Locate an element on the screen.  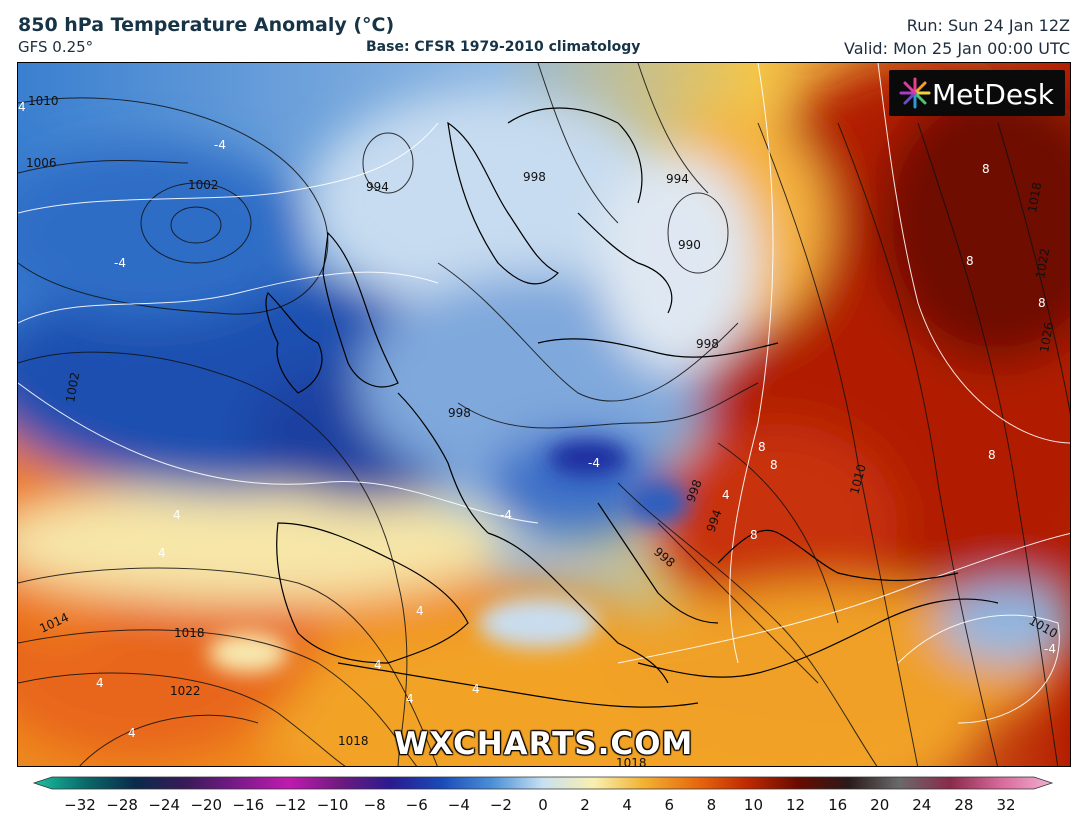
colorbar-tick-label: −28 is located at coordinates (122, 805).